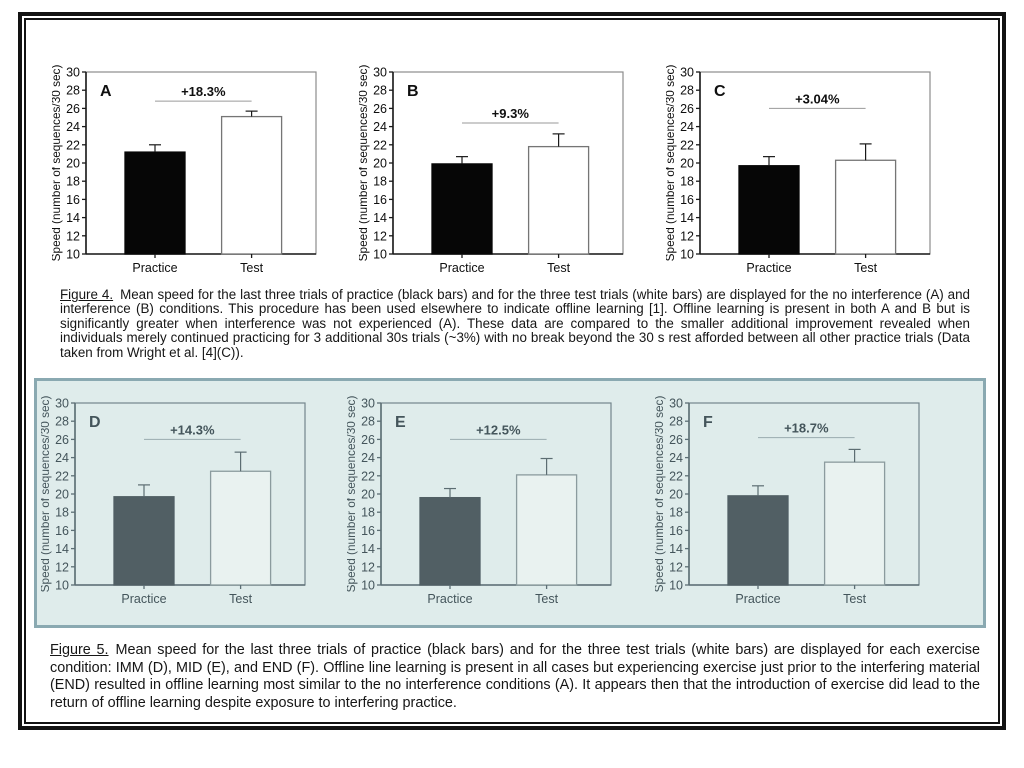  I want to click on figure5-label: Figure 5., so click(79, 650).